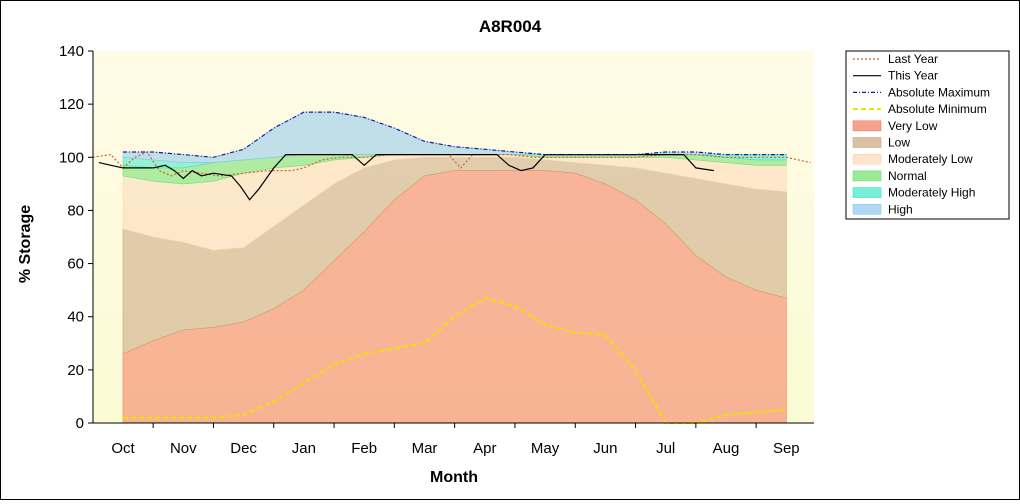 The width and height of the screenshot is (1020, 504). I want to click on x-tick-label: May, so click(545, 448).